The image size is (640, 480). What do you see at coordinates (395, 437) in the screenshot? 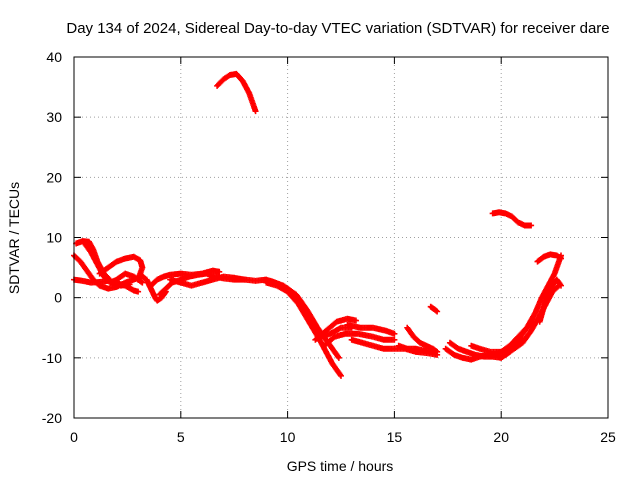
I see `x-tick-label: 15` at bounding box center [395, 437].